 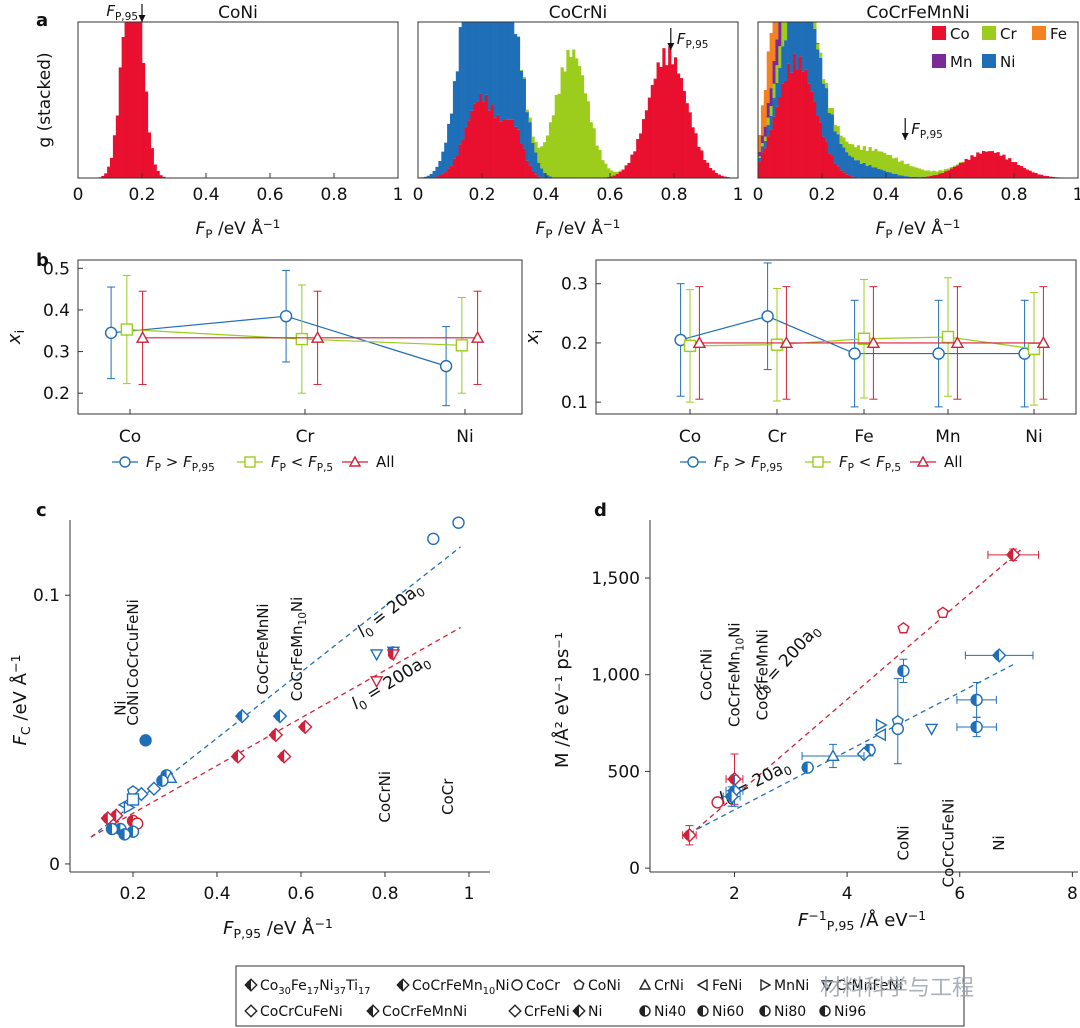 What do you see at coordinates (333, 195) in the screenshot?
I see `x-tick-label: 0.8` at bounding box center [333, 195].